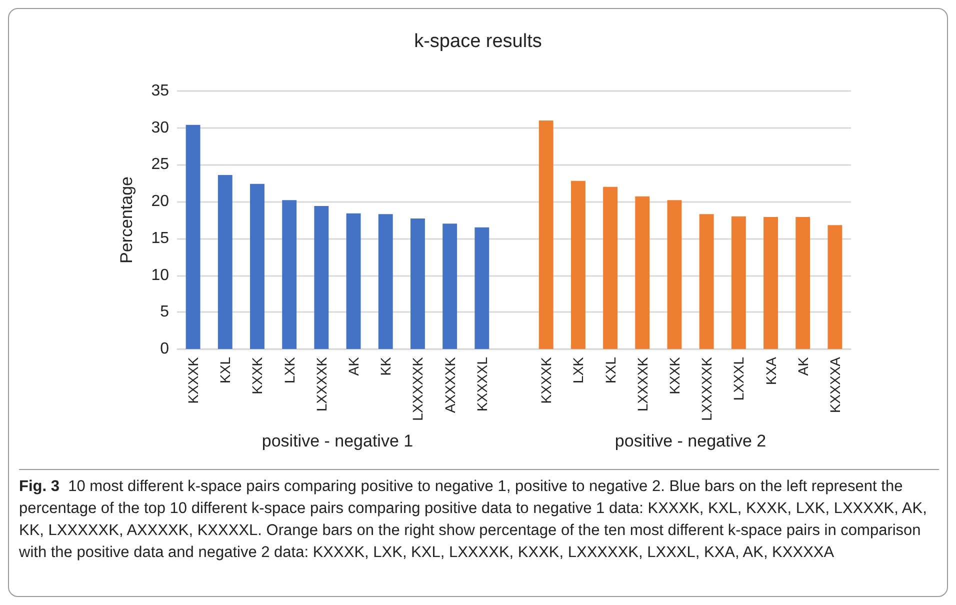 The height and width of the screenshot is (605, 956). I want to click on y-tick-label: 10, so click(160, 275).